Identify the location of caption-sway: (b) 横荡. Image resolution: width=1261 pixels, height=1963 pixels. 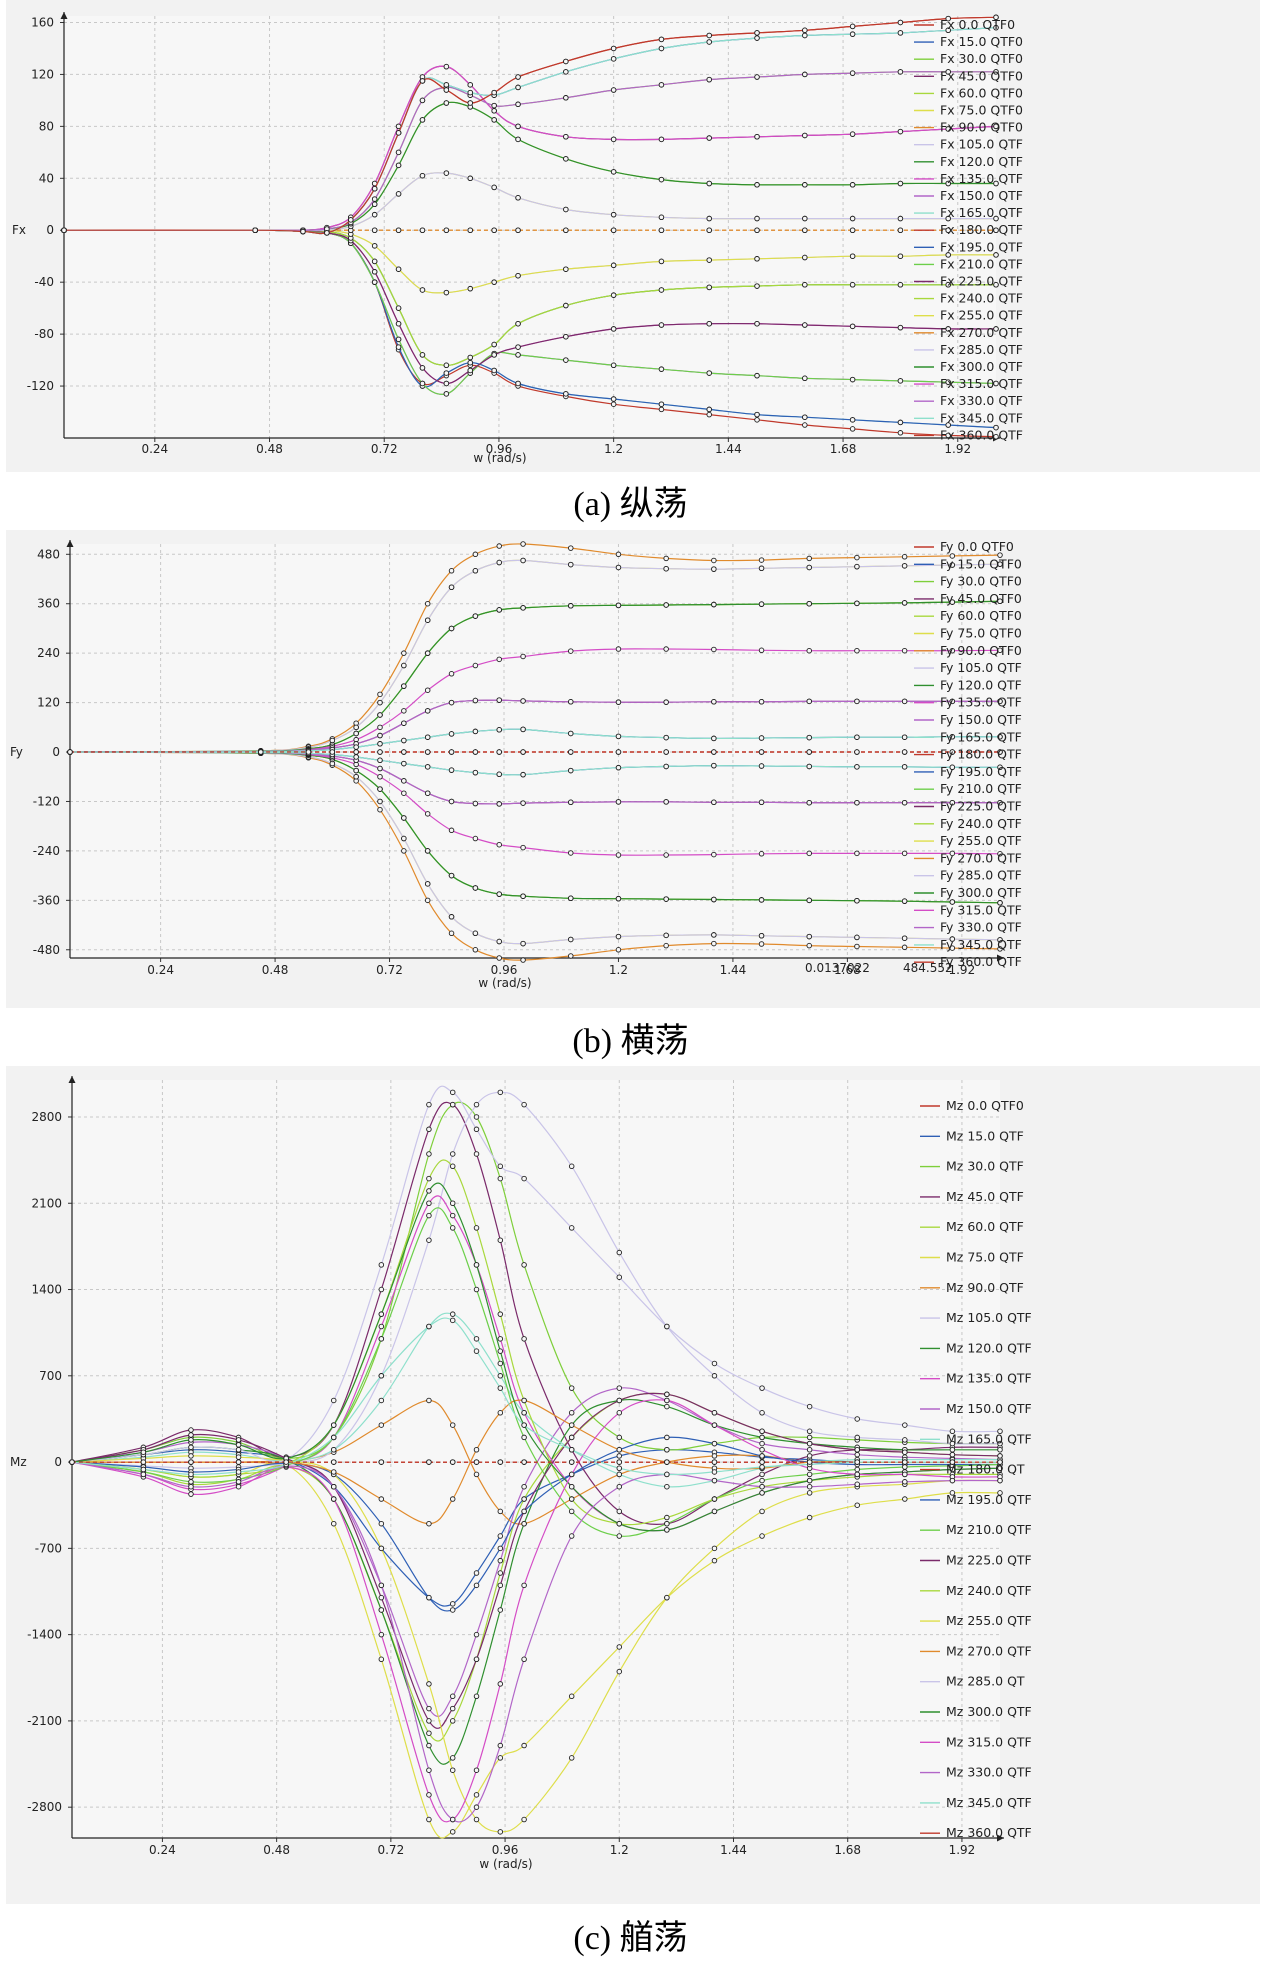
(630, 1041).